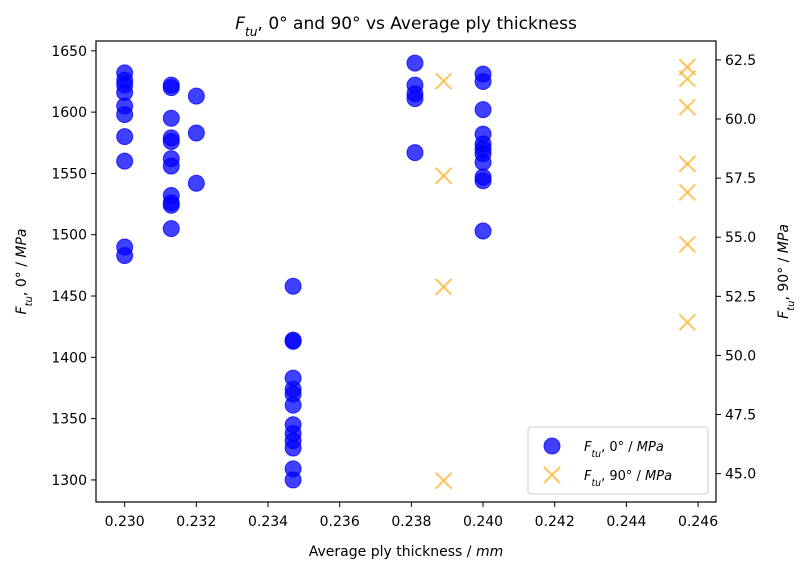  Describe the element at coordinates (784, 276) in the screenshot. I see `y-right-axis-label-text: , 90° /` at that location.